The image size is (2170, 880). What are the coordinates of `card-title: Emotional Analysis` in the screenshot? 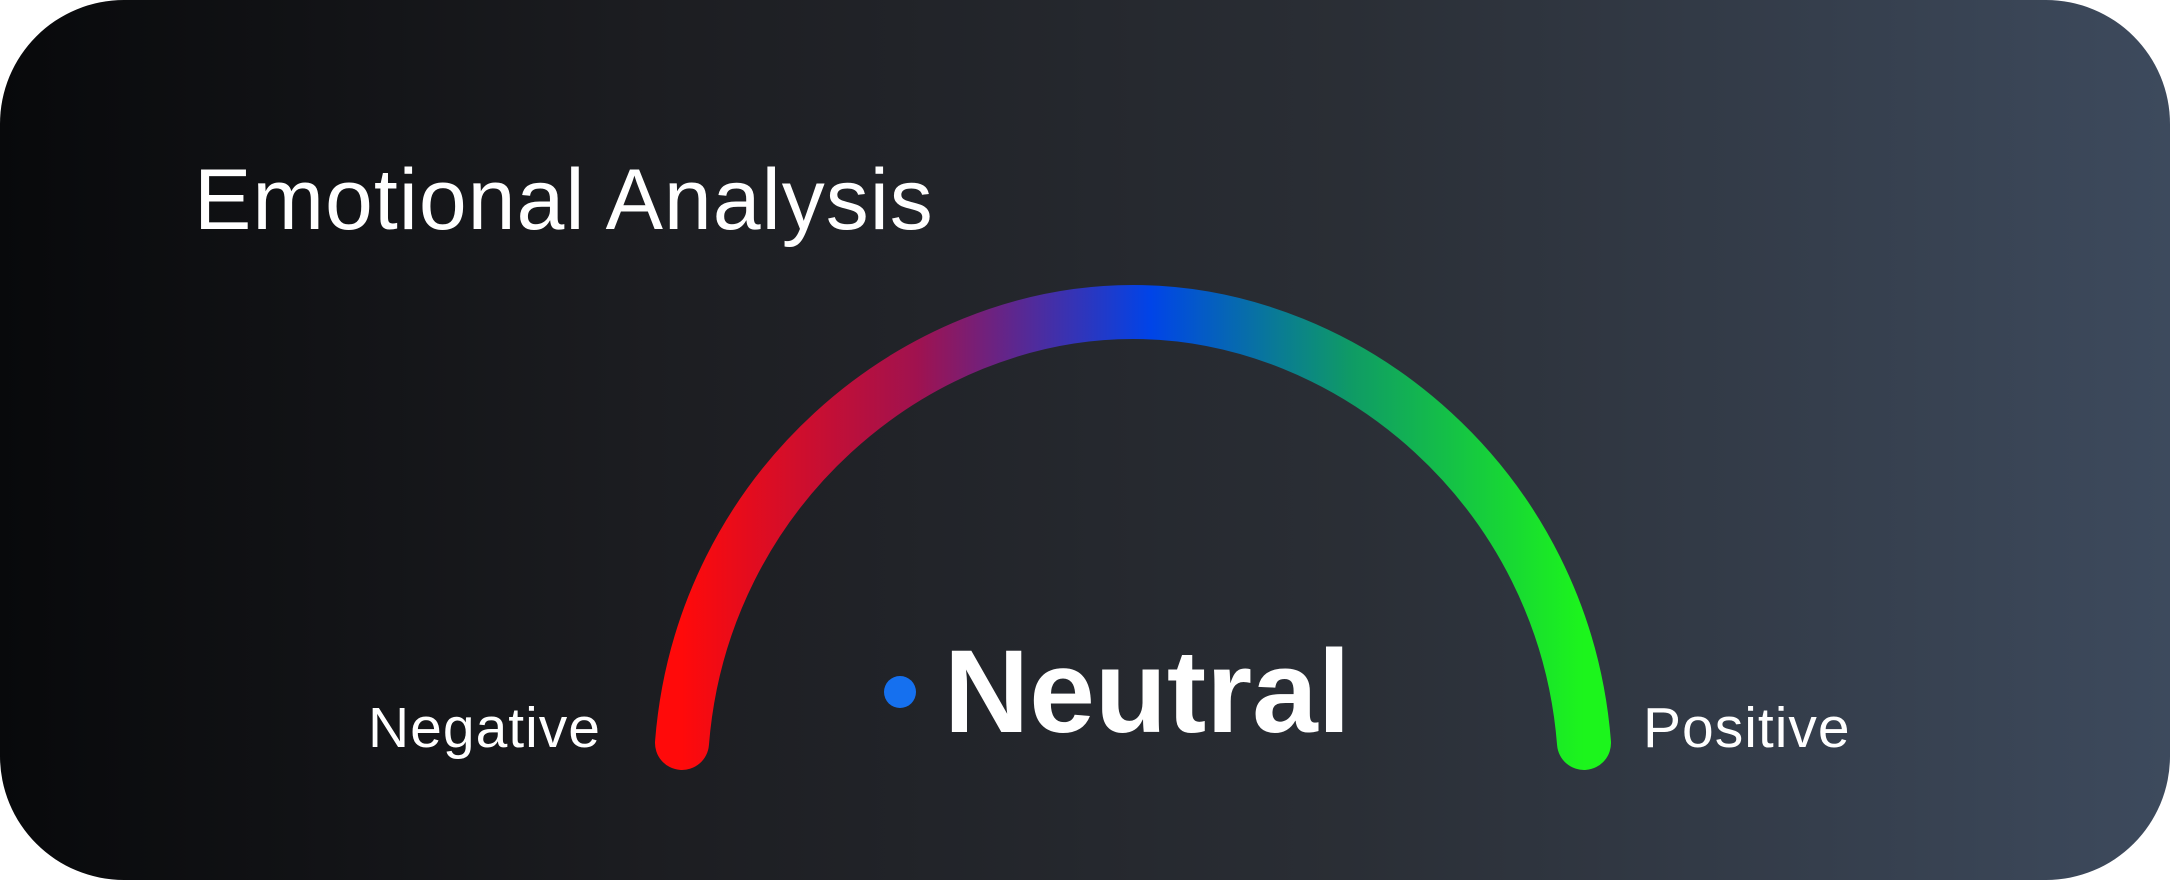 It's located at (564, 200).